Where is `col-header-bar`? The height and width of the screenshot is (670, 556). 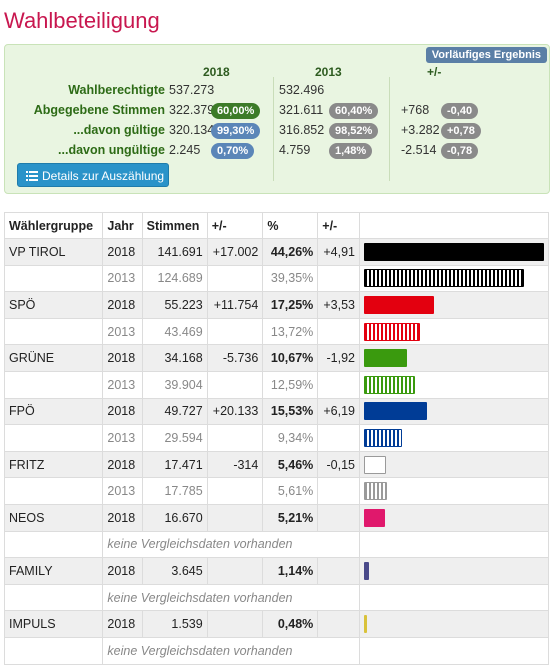 col-header-bar is located at coordinates (454, 225).